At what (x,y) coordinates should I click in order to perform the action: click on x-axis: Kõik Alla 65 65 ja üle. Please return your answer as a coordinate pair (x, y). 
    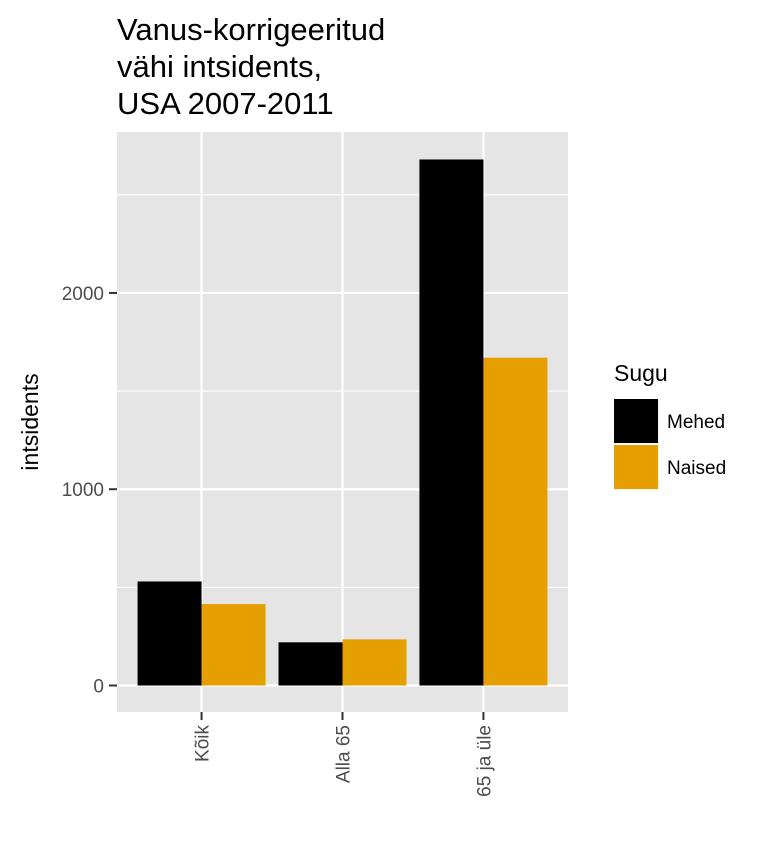
    Looking at the image, I should click on (344, 754).